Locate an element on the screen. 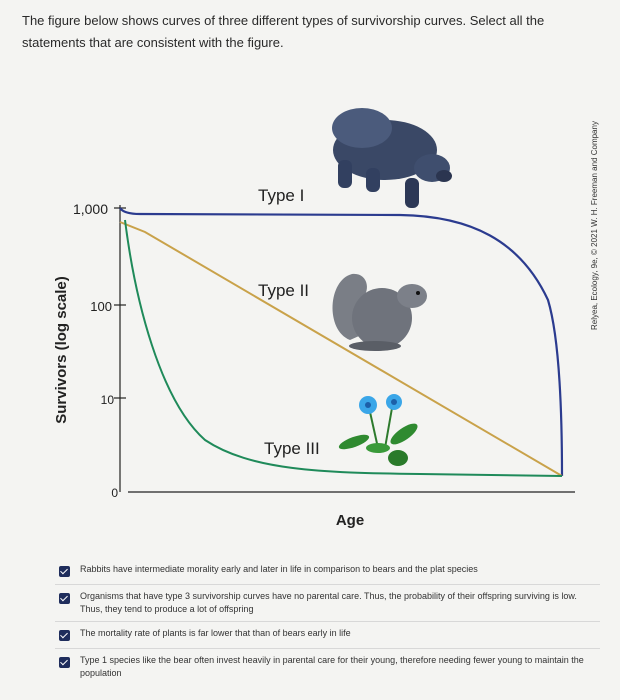 The height and width of the screenshot is (700, 620). series-label-type-1: Type I is located at coordinates (281, 195).